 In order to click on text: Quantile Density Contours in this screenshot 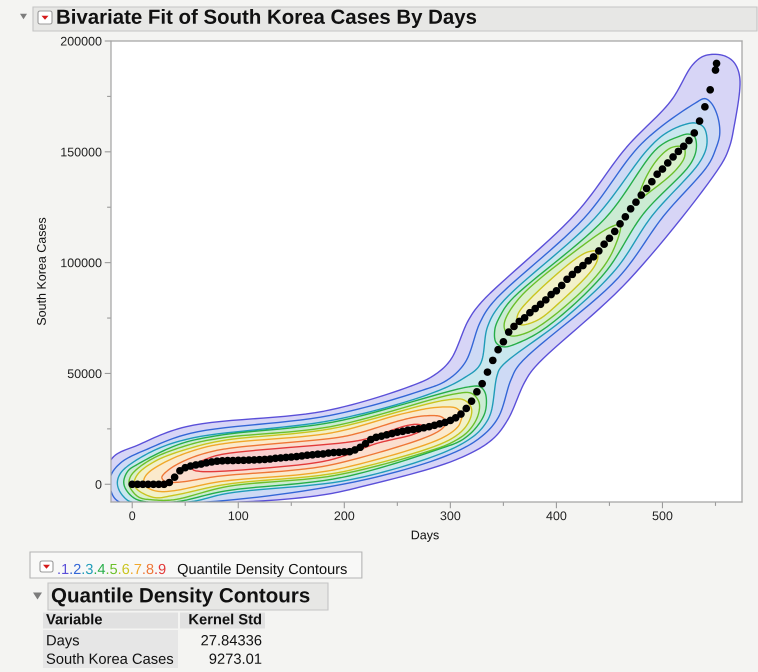, I will do `click(181, 597)`.